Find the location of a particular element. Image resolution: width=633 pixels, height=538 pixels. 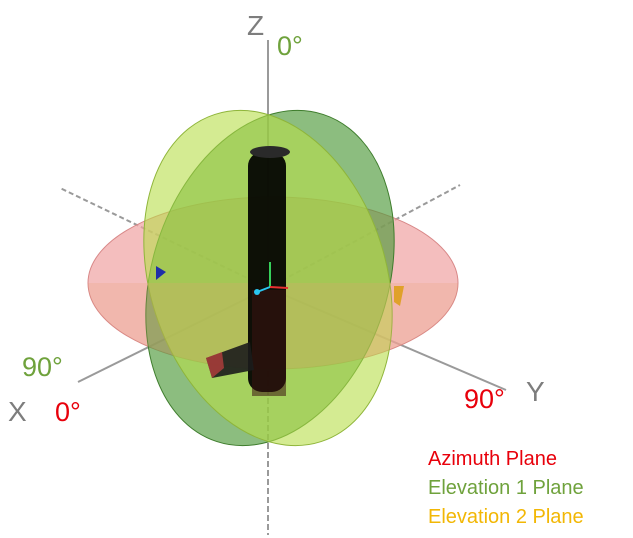

device-connector-tip is located at coordinates (215, 365).